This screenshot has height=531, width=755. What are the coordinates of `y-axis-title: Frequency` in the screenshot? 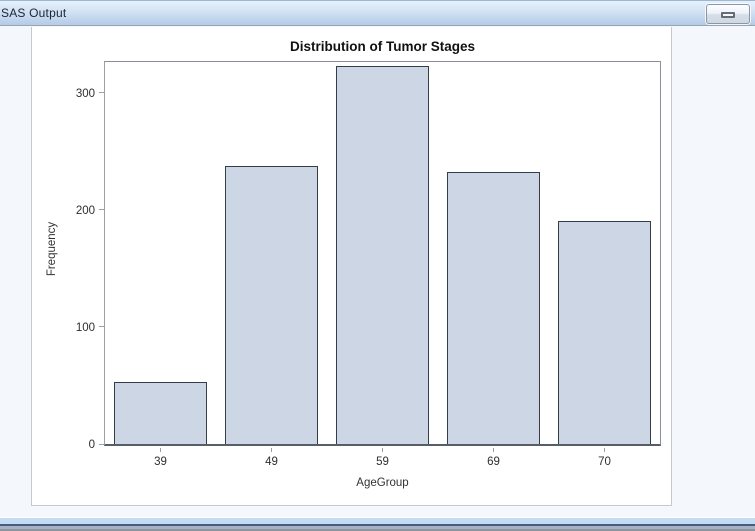 It's located at (52, 249).